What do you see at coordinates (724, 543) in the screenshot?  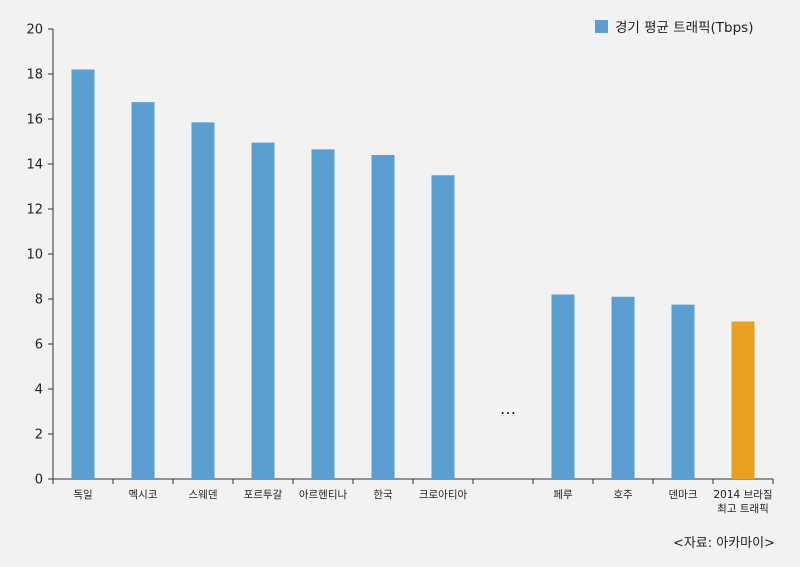 I see `source-note: <자료: 아카마이>` at bounding box center [724, 543].